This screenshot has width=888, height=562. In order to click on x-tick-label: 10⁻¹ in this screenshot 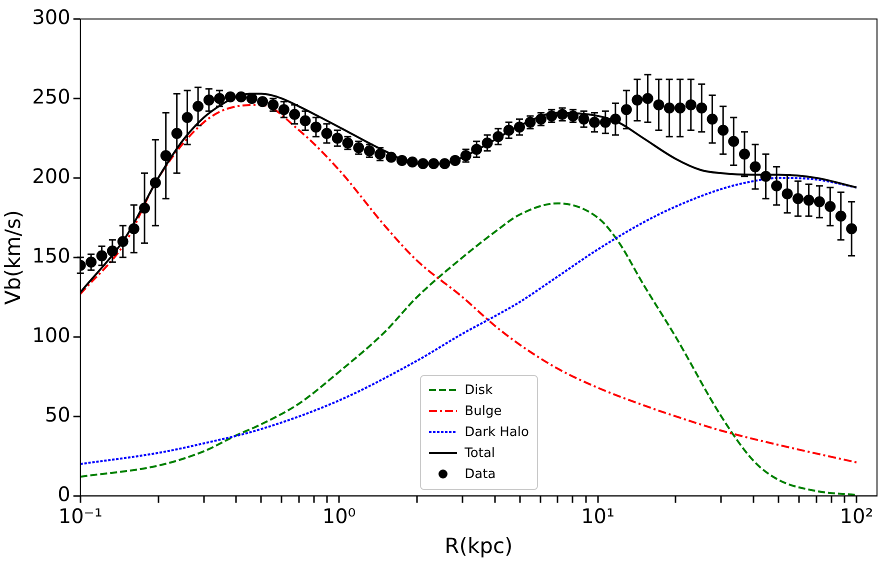, I will do `click(80, 516)`.